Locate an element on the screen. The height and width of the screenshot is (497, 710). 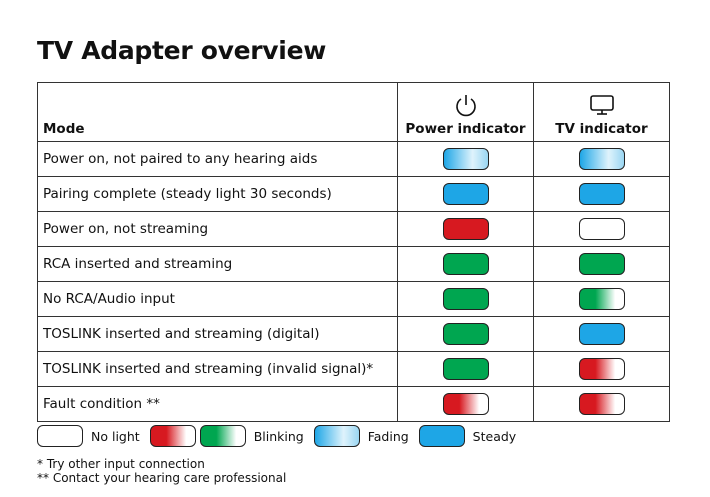
column-header: TV indicator is located at coordinates (601, 112).